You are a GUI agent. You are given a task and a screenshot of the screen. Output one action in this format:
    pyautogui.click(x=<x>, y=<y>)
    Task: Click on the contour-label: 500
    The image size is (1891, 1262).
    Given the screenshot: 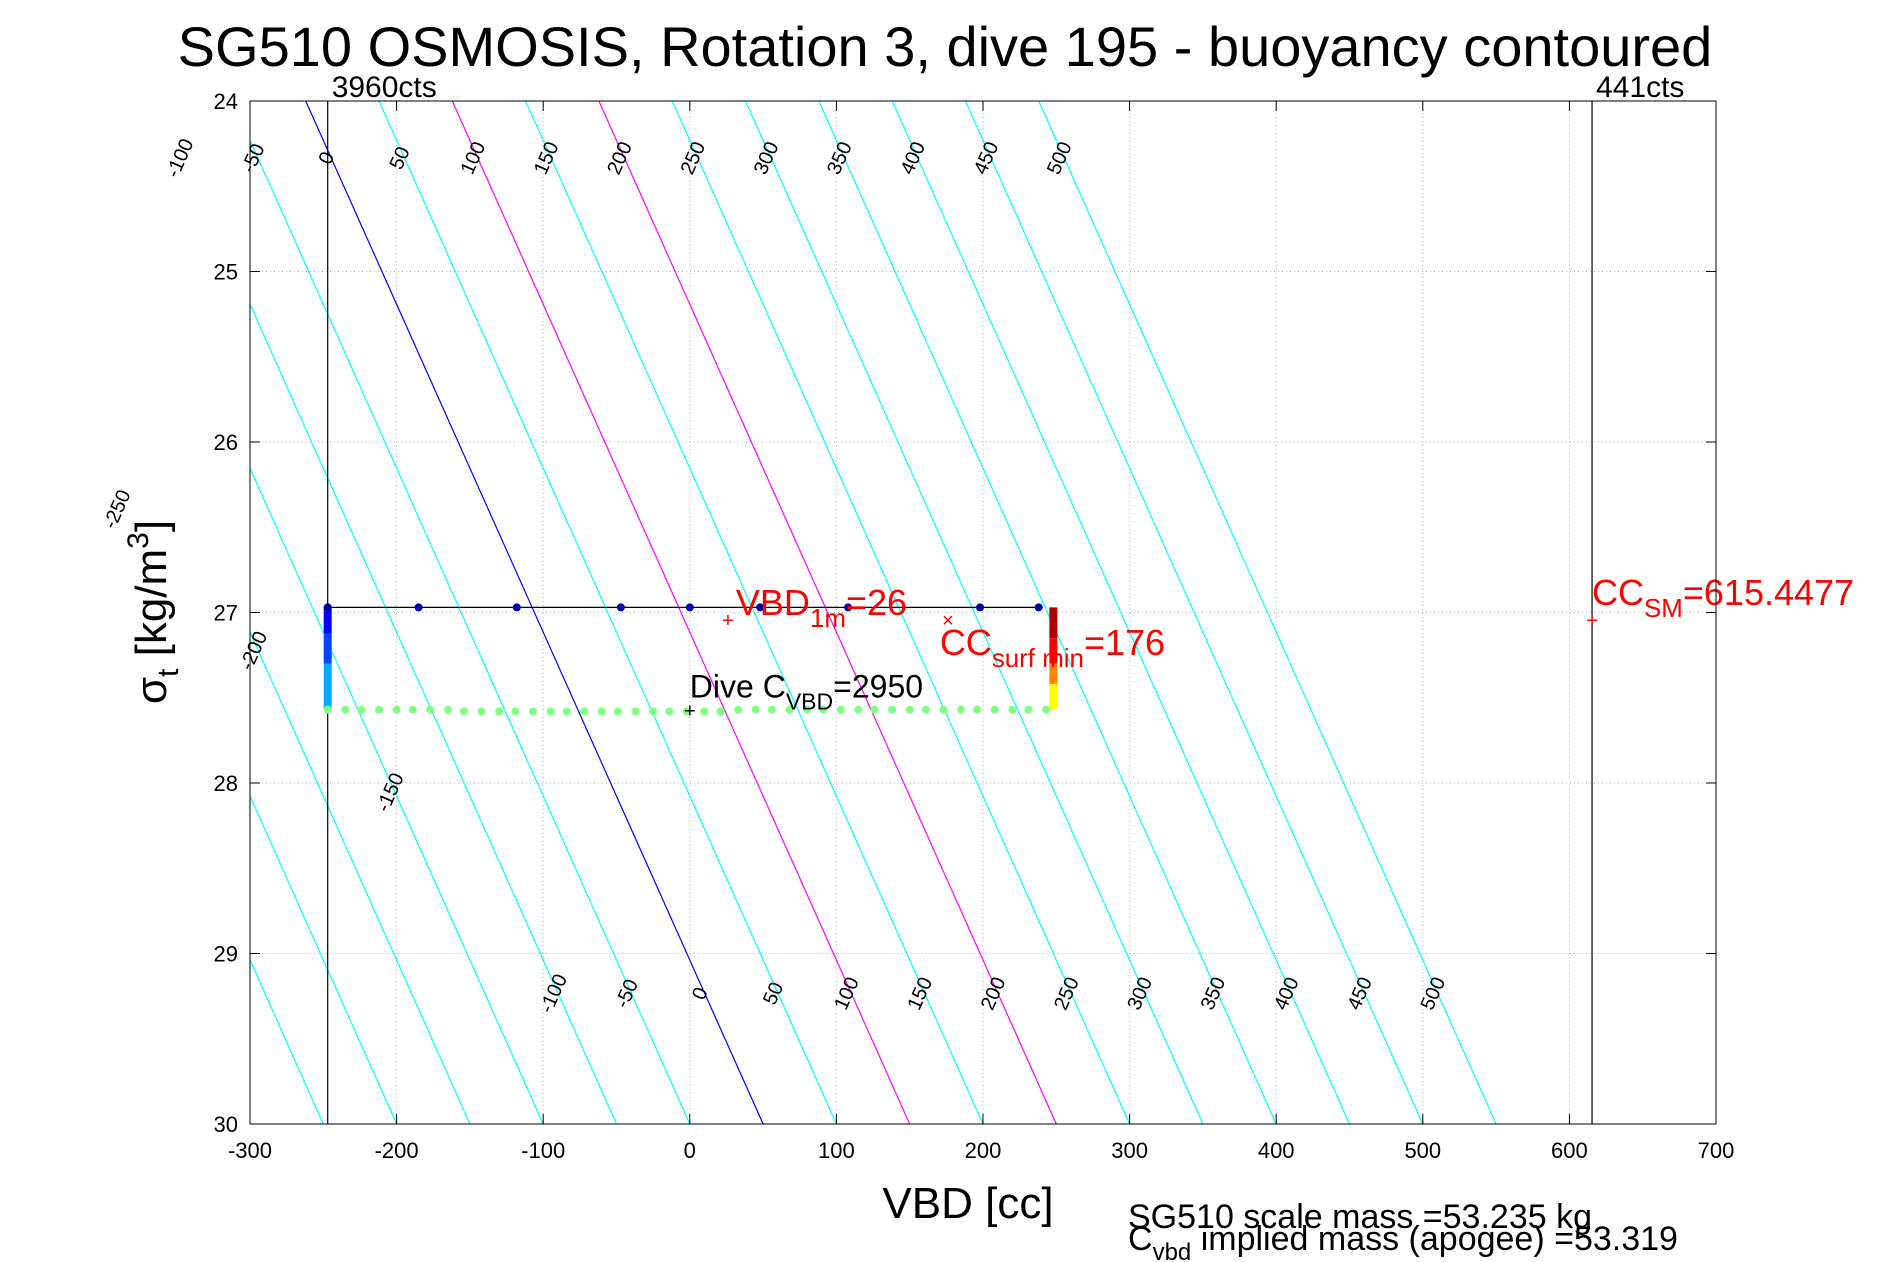 What is the action you would take?
    pyautogui.click(x=1434, y=993)
    